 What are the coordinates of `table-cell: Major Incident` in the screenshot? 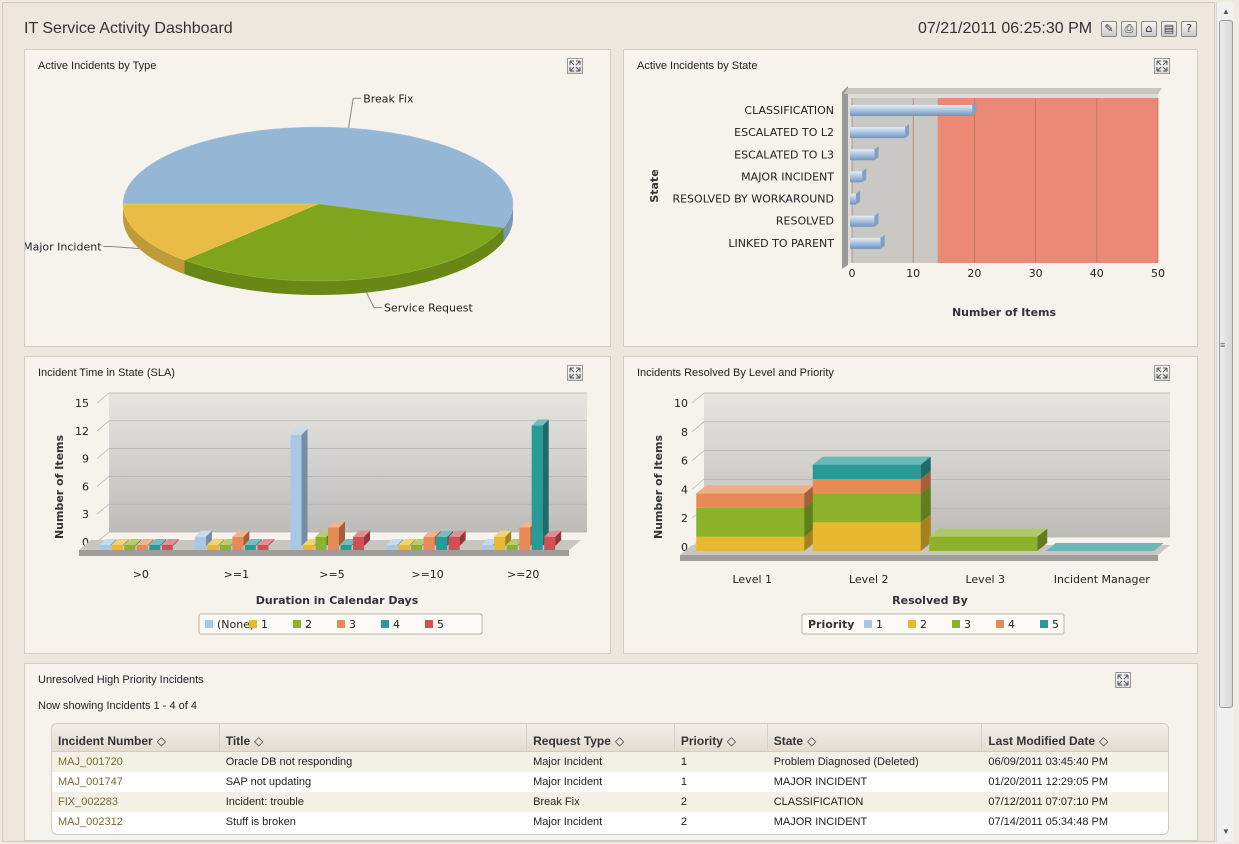 It's located at (568, 762).